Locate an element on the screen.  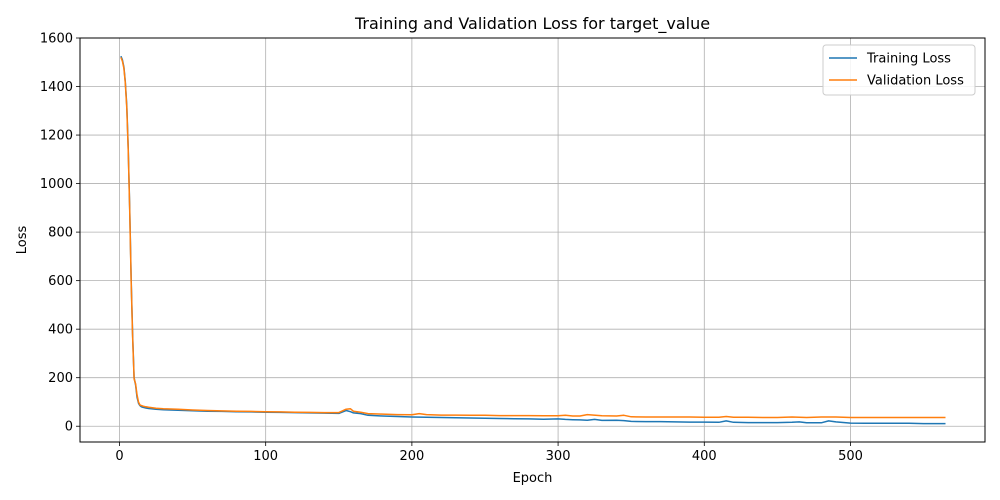
y-tick-label: 1400 is located at coordinates (56, 87).